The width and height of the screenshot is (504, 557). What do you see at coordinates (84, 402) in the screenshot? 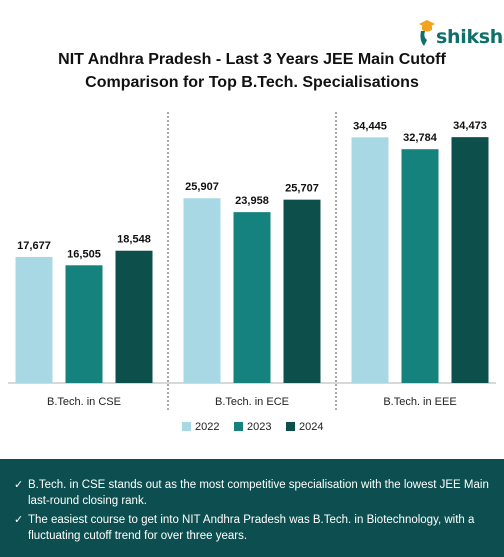
I see `category-label: B.Tech. in CSE` at bounding box center [84, 402].